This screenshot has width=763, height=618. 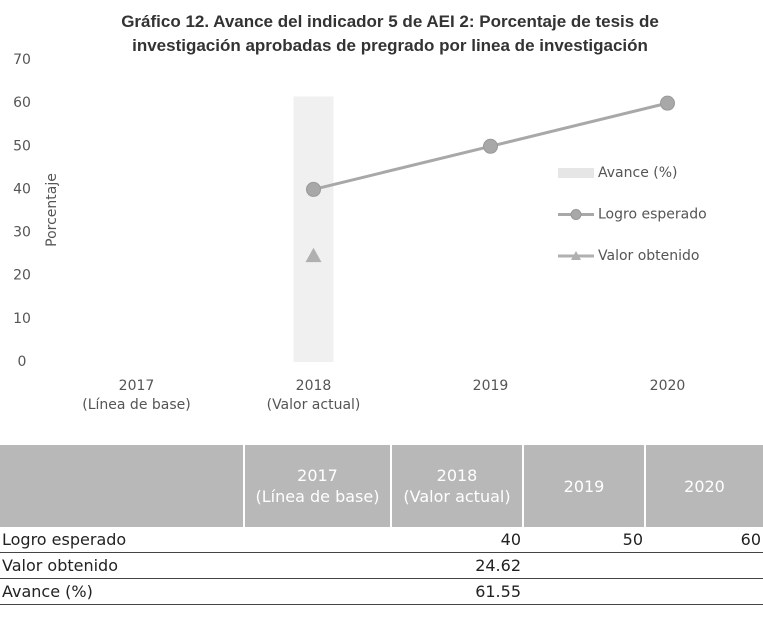 I want to click on header-cell: 2020, so click(x=703, y=486).